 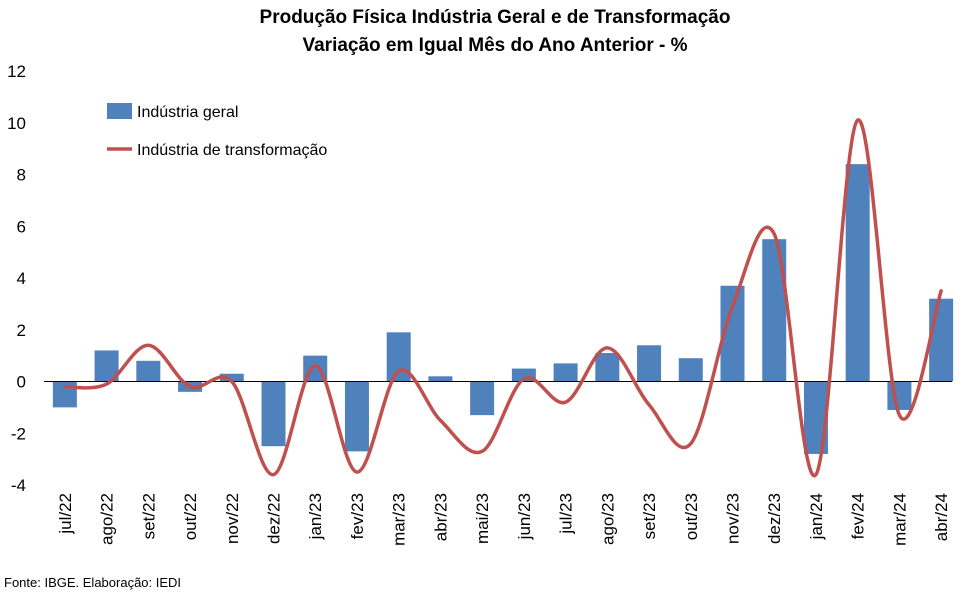 I want to click on x-tick-label: dez/23, so click(x=774, y=518).